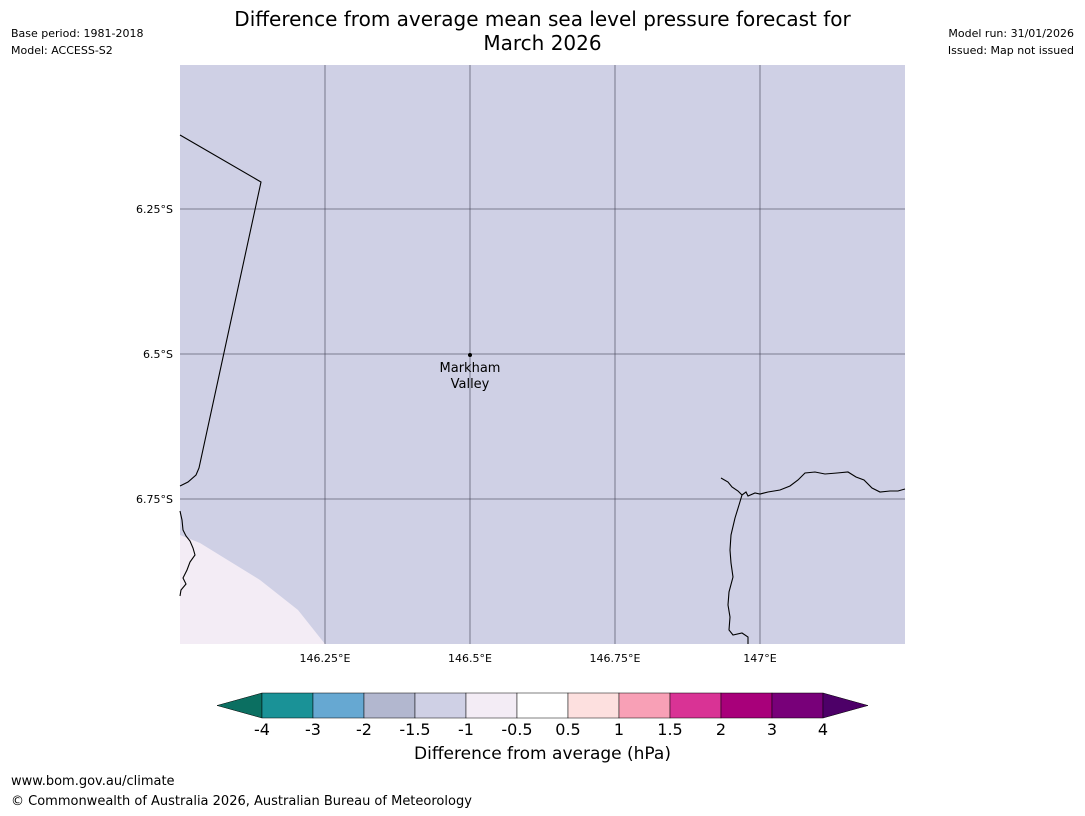 The height and width of the screenshot is (816, 1085). Describe the element at coordinates (252, 589) in the screenshot. I see `anomaly-region-low` at that location.